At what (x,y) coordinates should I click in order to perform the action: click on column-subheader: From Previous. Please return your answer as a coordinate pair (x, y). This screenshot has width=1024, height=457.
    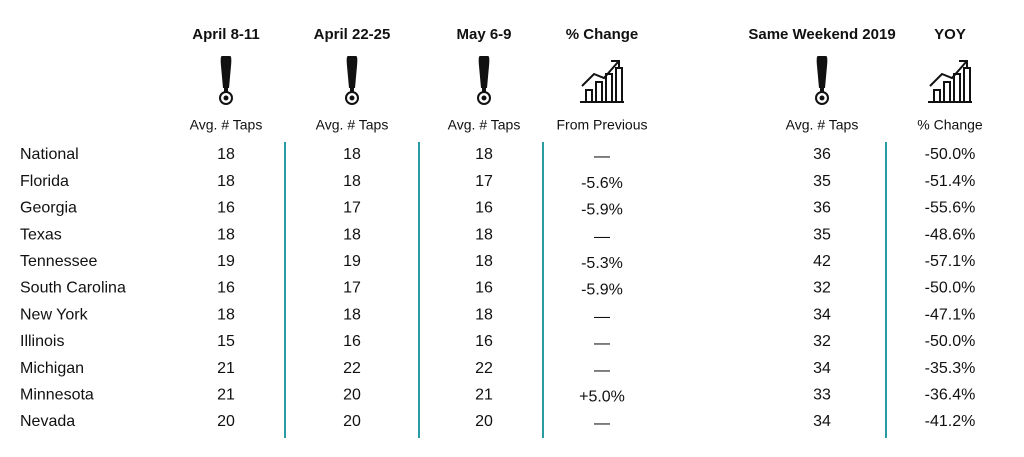
    Looking at the image, I should click on (601, 125).